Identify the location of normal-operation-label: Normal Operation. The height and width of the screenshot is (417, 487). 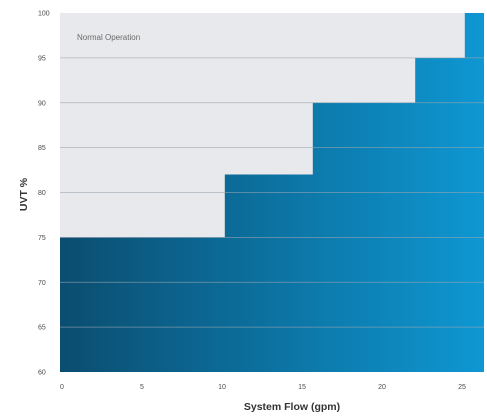
(108, 37).